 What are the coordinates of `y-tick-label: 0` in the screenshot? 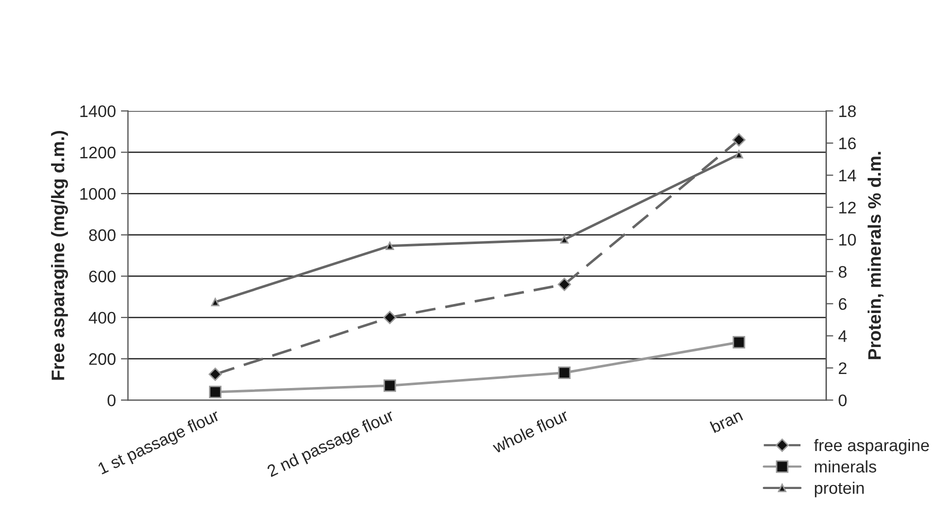 It's located at (112, 400).